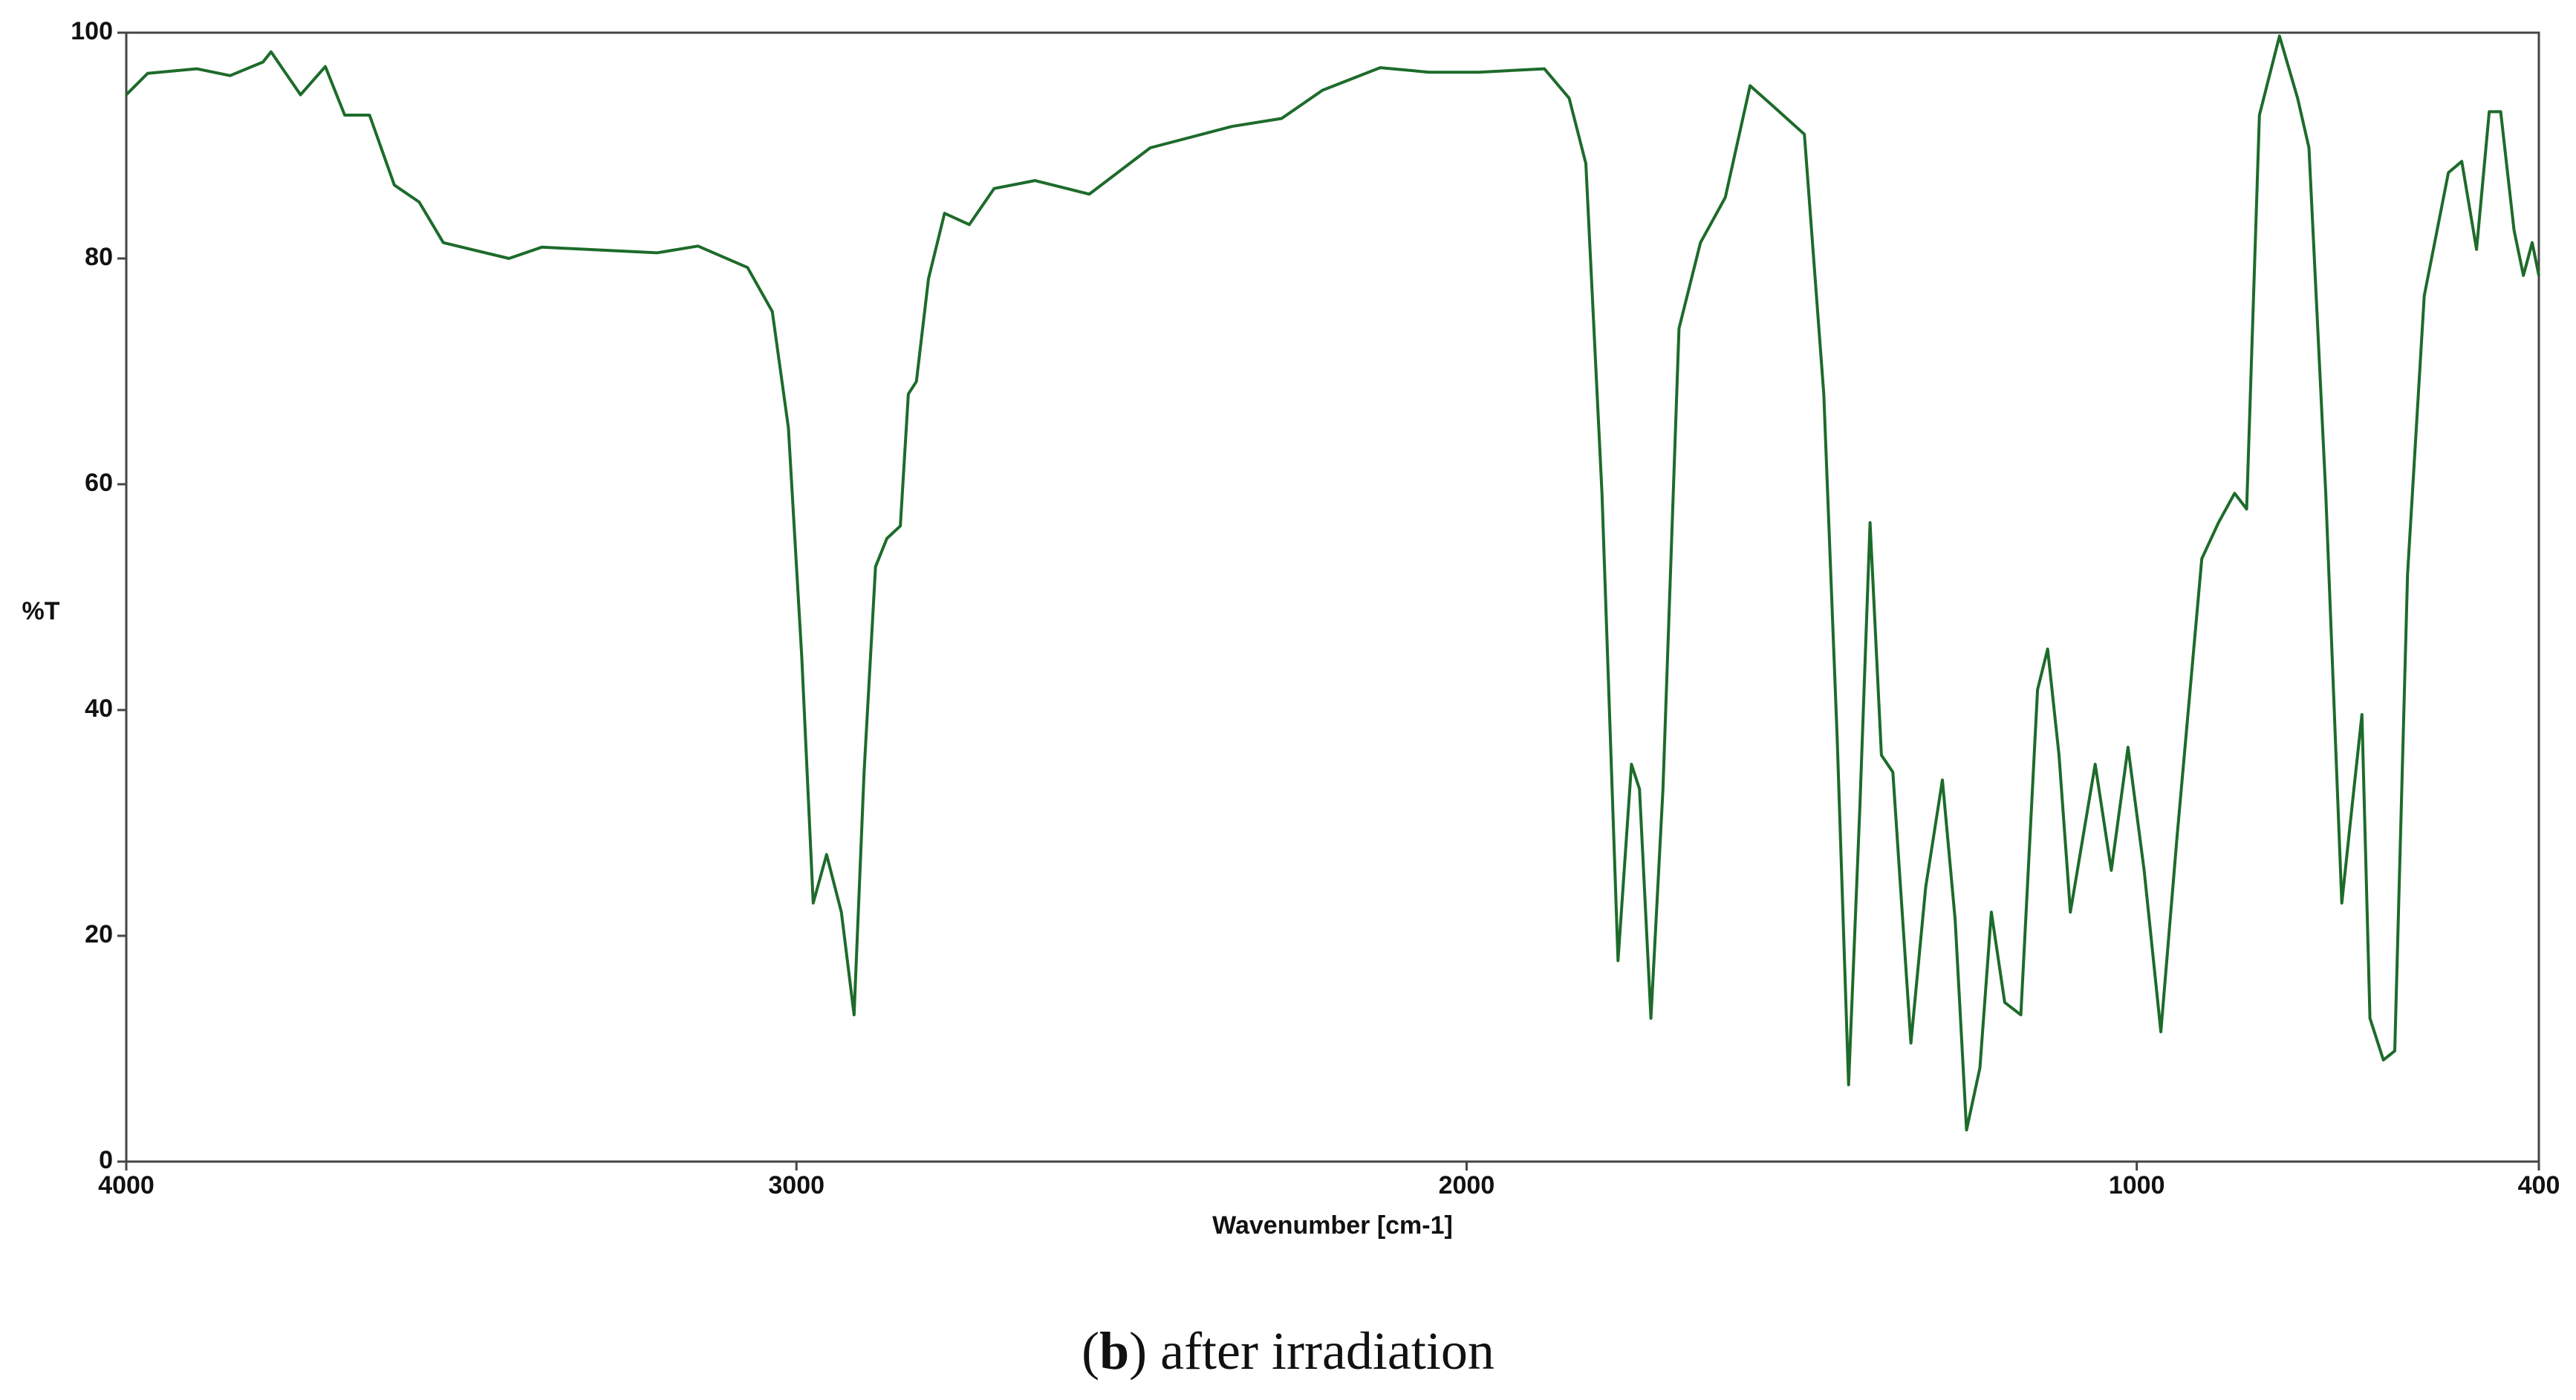 Image resolution: width=2576 pixels, height=1400 pixels. What do you see at coordinates (99, 709) in the screenshot?
I see `y-tick-label: 40` at bounding box center [99, 709].